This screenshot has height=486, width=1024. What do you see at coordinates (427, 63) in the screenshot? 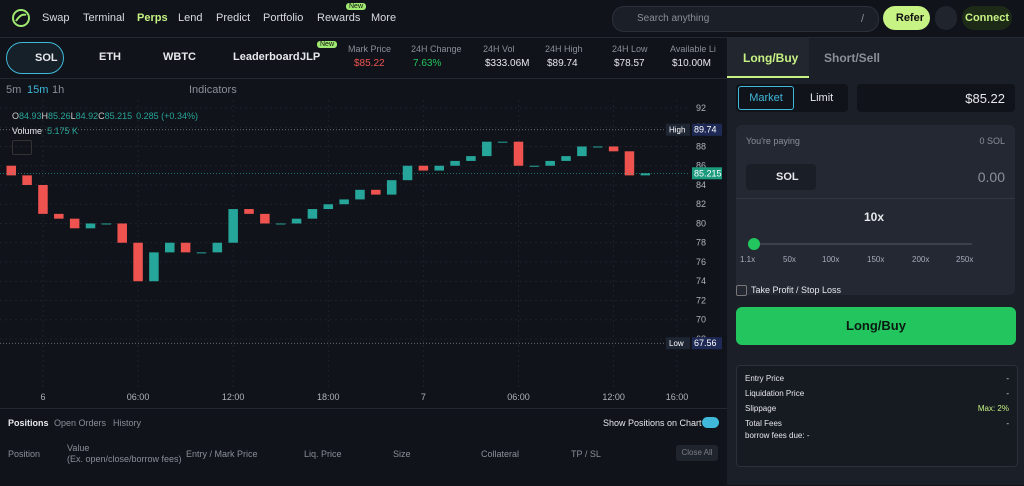
I see `stat-value: 7.63%` at bounding box center [427, 63].